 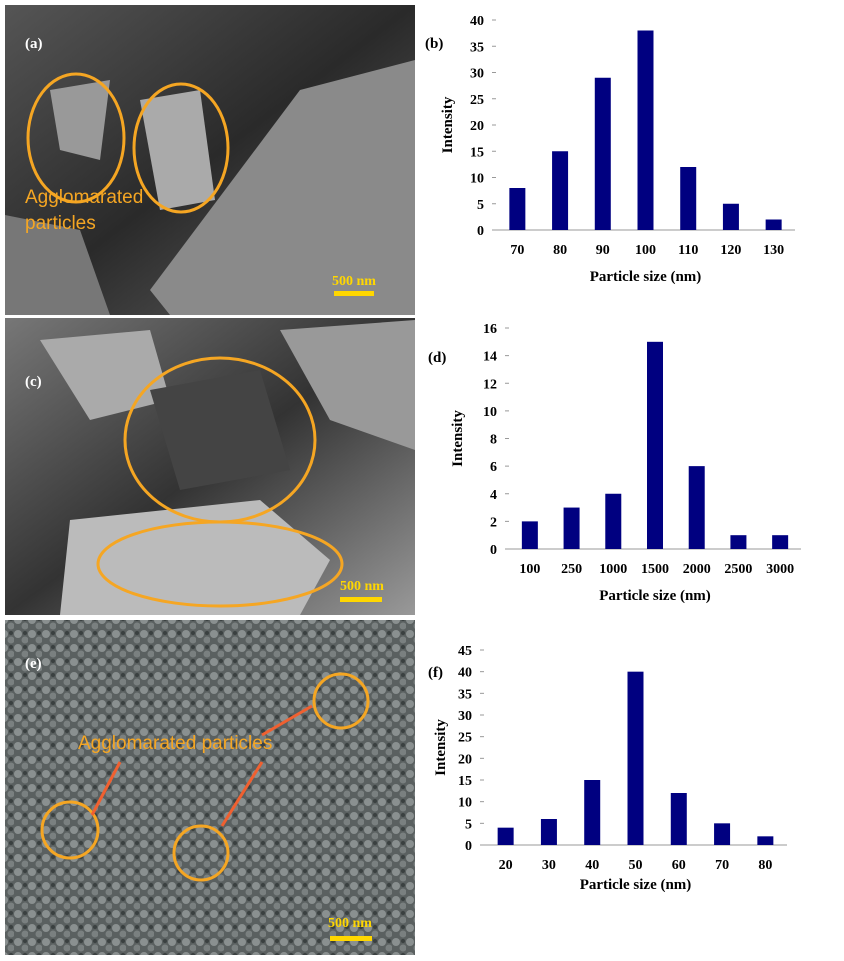 What do you see at coordinates (175, 743) in the screenshot?
I see `annotation: Agglomarated particles` at bounding box center [175, 743].